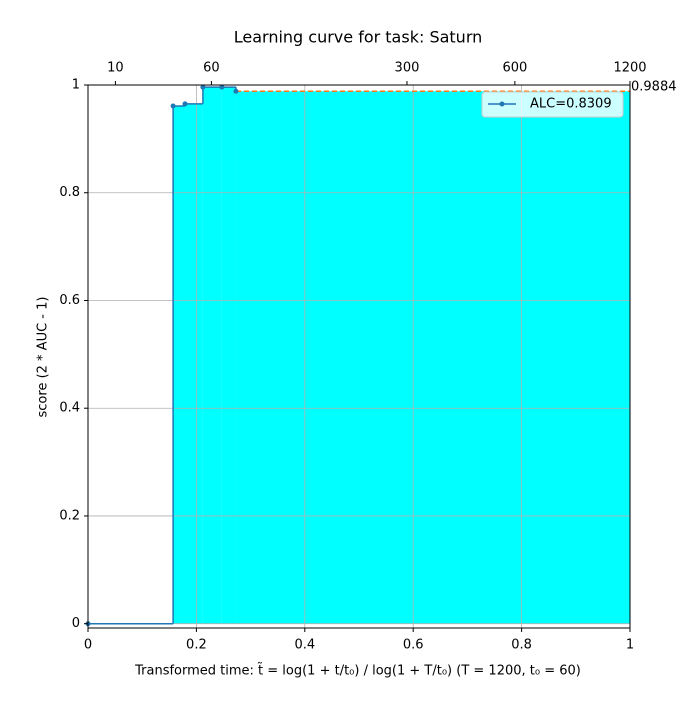  I want to click on legend-box, so click(552, 104).